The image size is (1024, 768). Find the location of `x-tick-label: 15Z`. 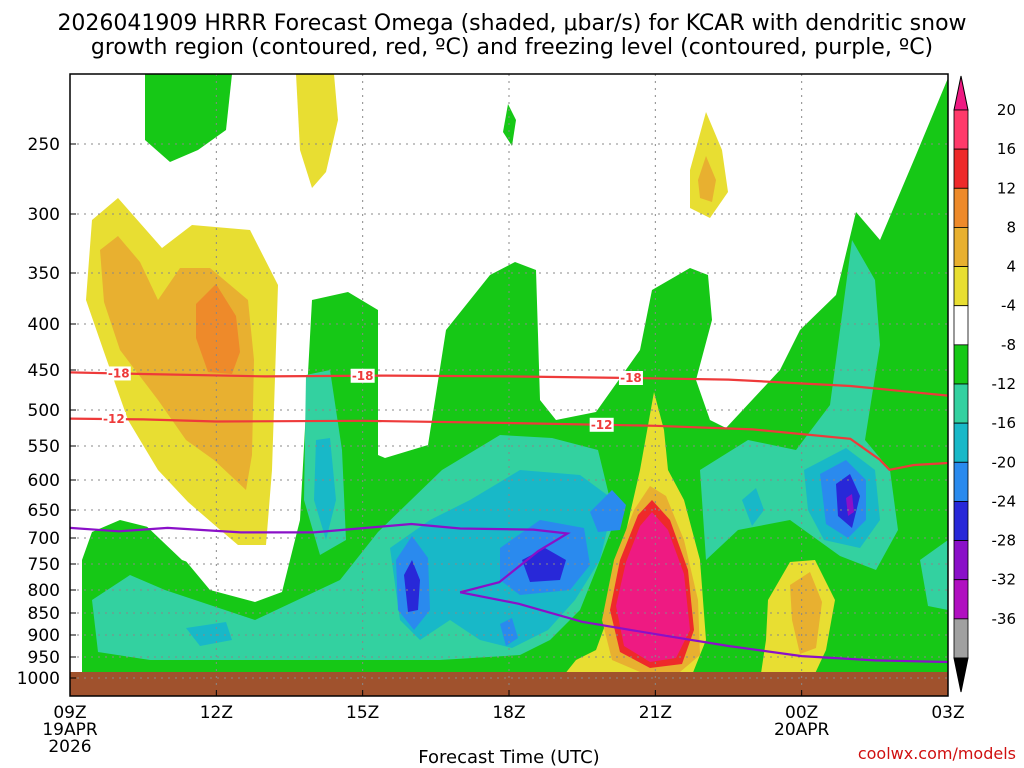

x-tick-label: 15Z is located at coordinates (362, 713).